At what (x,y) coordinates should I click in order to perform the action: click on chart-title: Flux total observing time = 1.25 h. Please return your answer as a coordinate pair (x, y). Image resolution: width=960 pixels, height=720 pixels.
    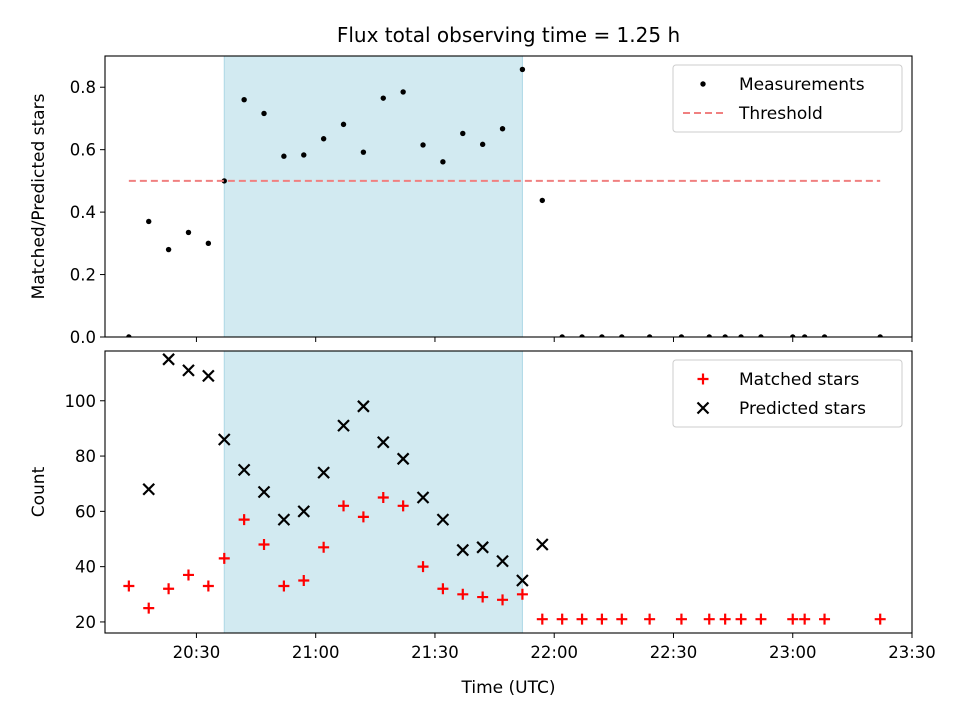
    Looking at the image, I should click on (508, 35).